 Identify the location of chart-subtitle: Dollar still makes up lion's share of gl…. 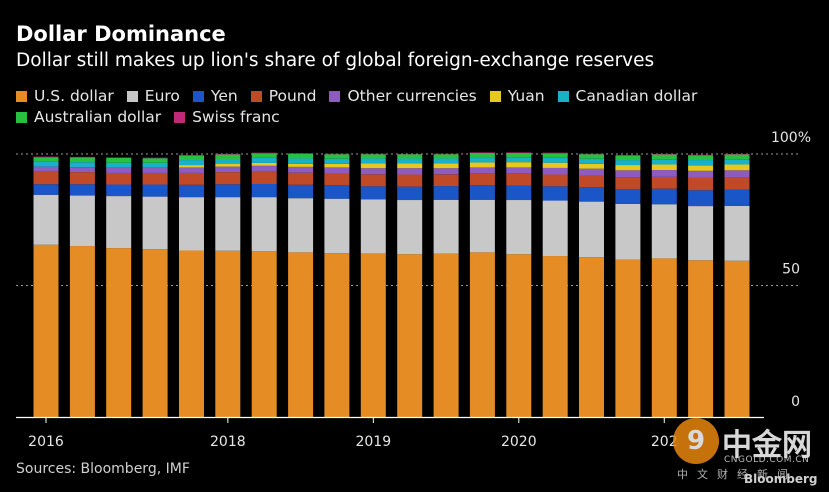
(335, 60).